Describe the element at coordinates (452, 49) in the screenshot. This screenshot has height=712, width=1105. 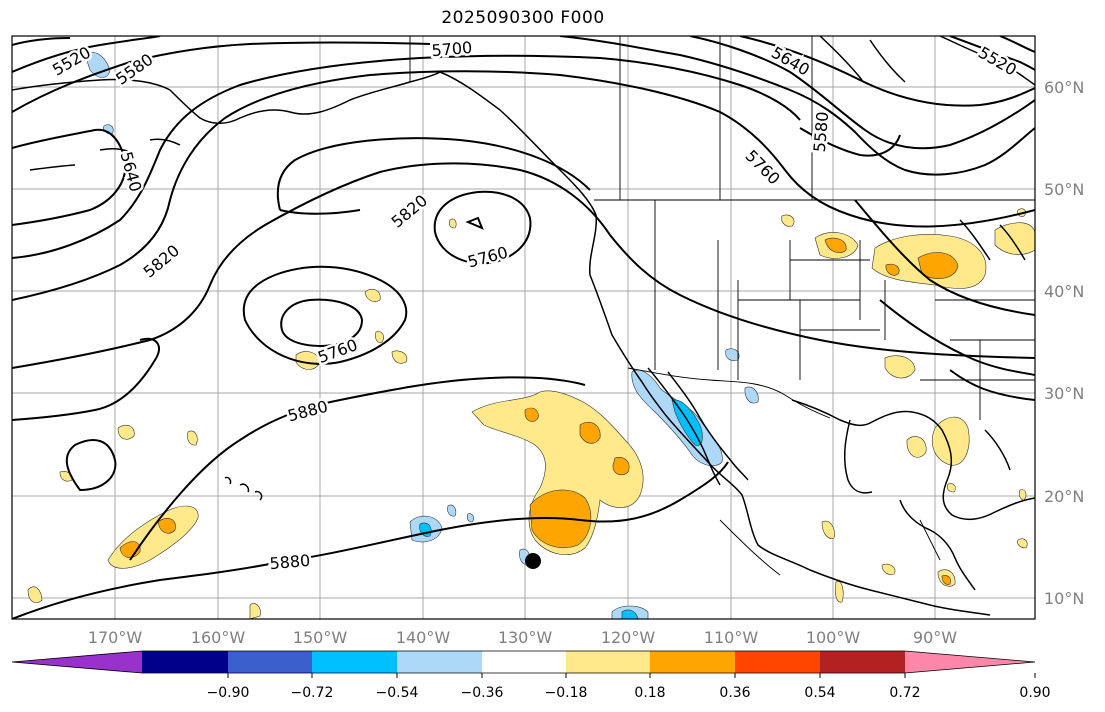
I see `contour-label: 5700` at that location.